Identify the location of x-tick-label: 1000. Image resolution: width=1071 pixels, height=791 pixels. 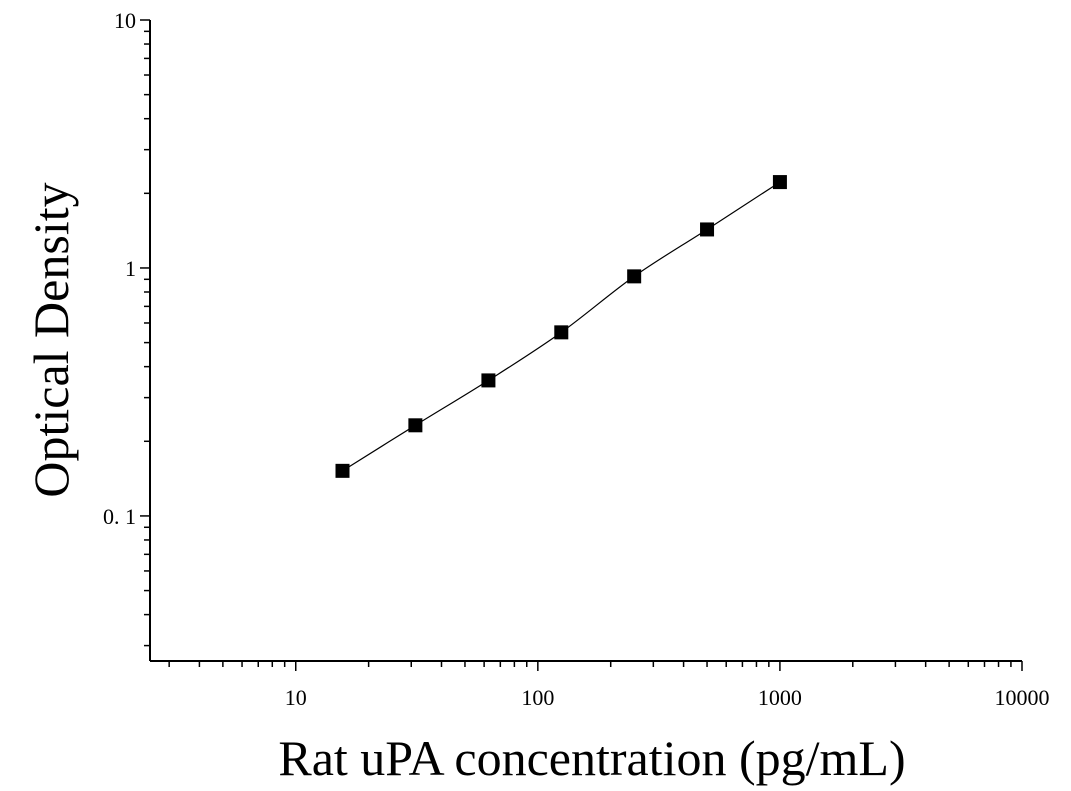
(780, 697).